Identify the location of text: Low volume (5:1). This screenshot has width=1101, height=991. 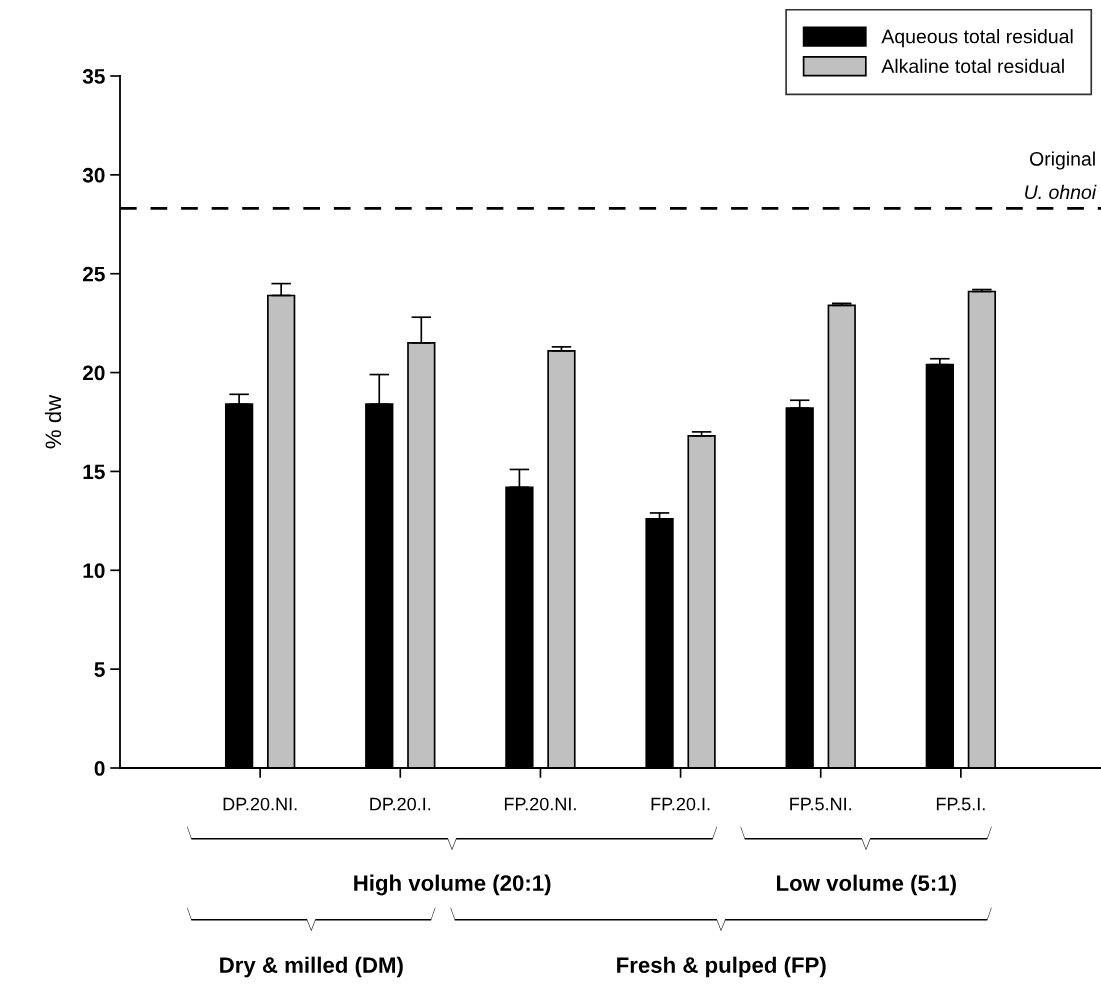
(866, 885).